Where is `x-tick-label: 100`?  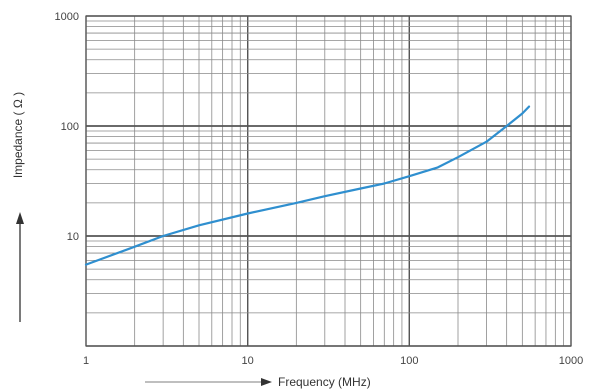 x-tick-label: 100 is located at coordinates (409, 361).